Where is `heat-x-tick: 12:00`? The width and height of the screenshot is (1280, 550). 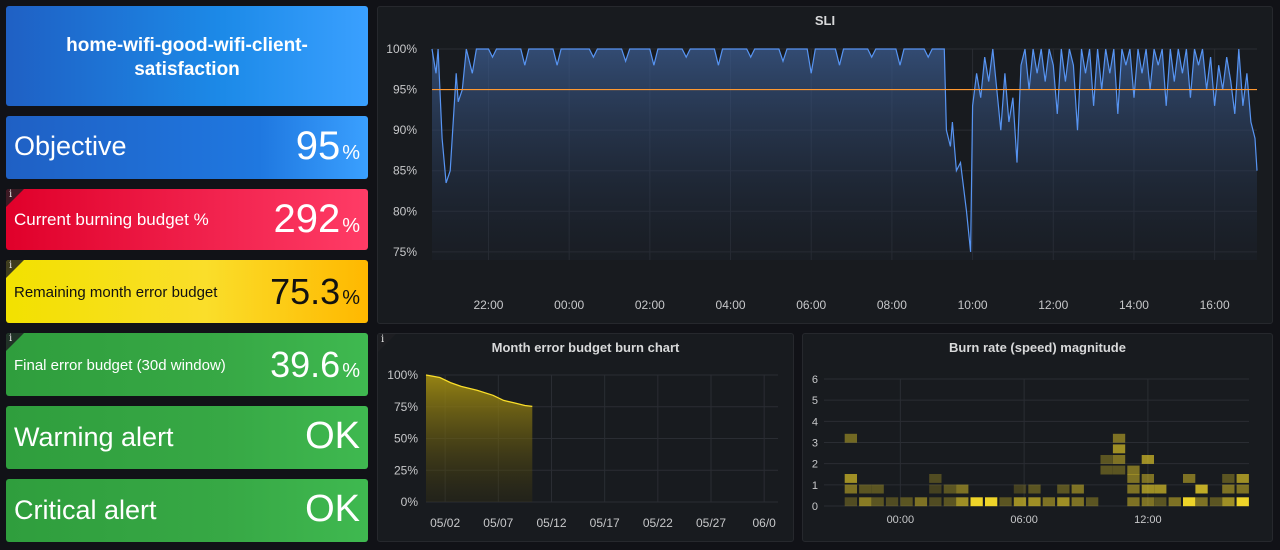
heat-x-tick: 12:00 is located at coordinates (1148, 520).